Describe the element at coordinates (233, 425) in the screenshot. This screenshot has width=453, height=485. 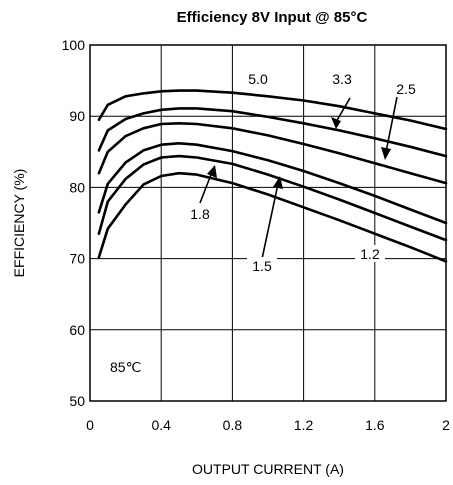
I see `x-tick-label-2: 0.8` at that location.